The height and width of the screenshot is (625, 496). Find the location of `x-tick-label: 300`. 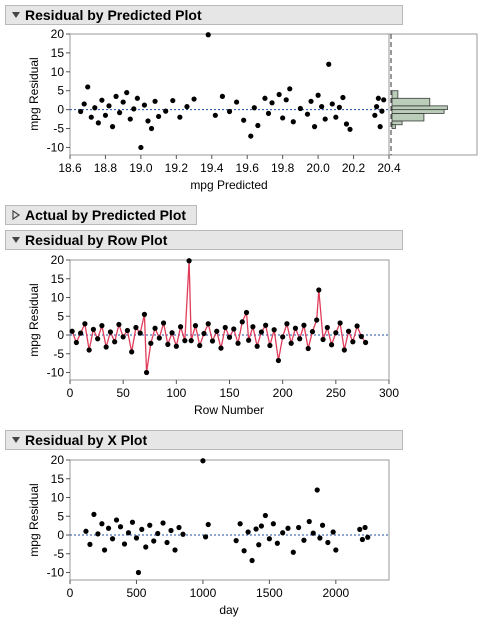

x-tick-label: 300 is located at coordinates (389, 393).